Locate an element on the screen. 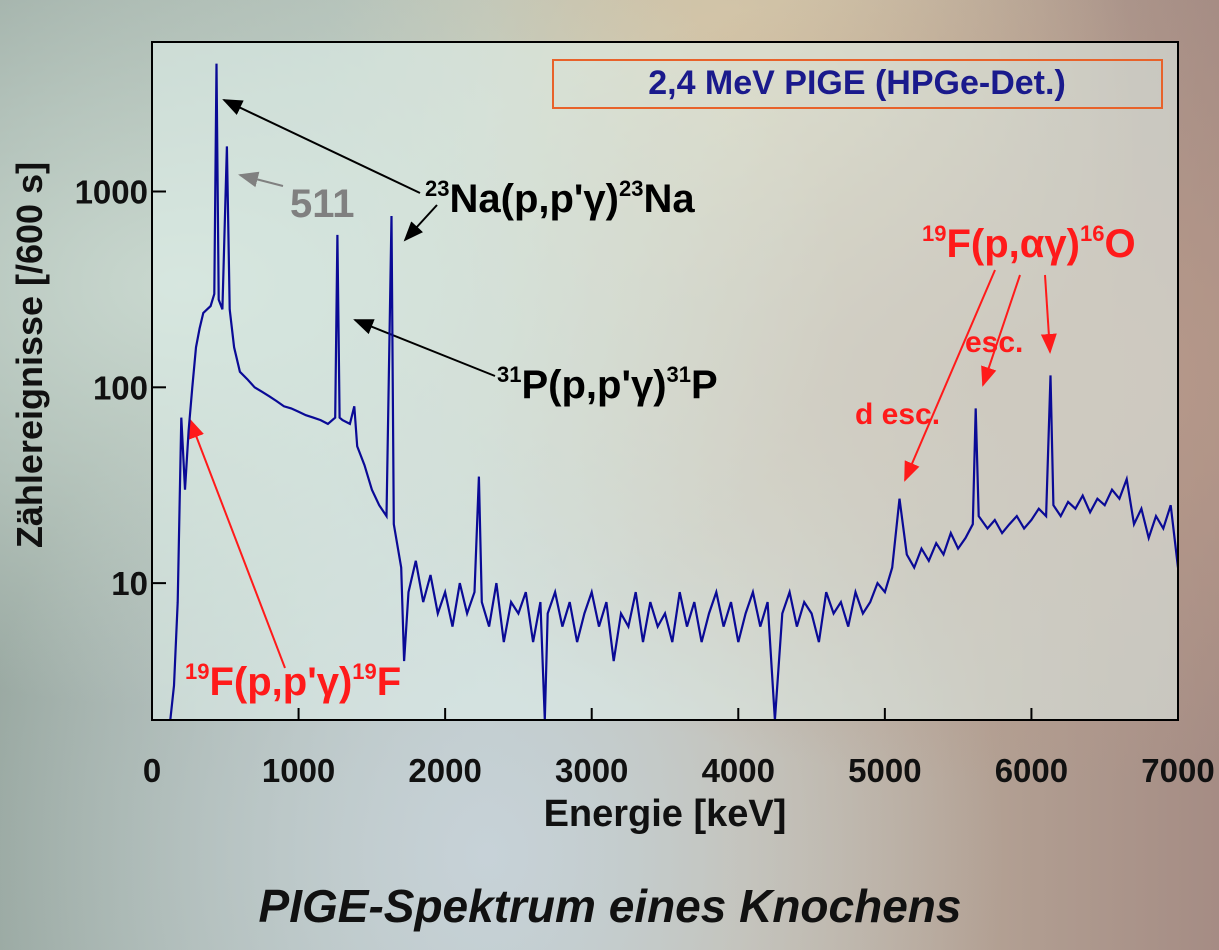 The height and width of the screenshot is (950, 1219). y-axis-label: Zählereignisse [/600 s] is located at coordinates (29, 355).